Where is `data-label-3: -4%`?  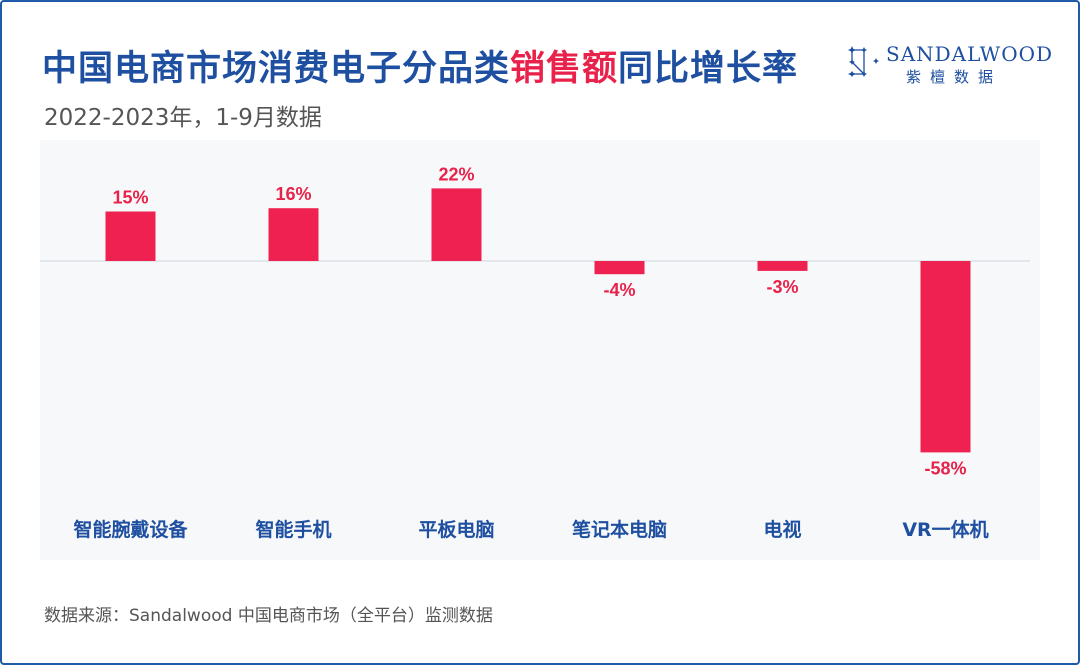 data-label-3: -4% is located at coordinates (619, 290).